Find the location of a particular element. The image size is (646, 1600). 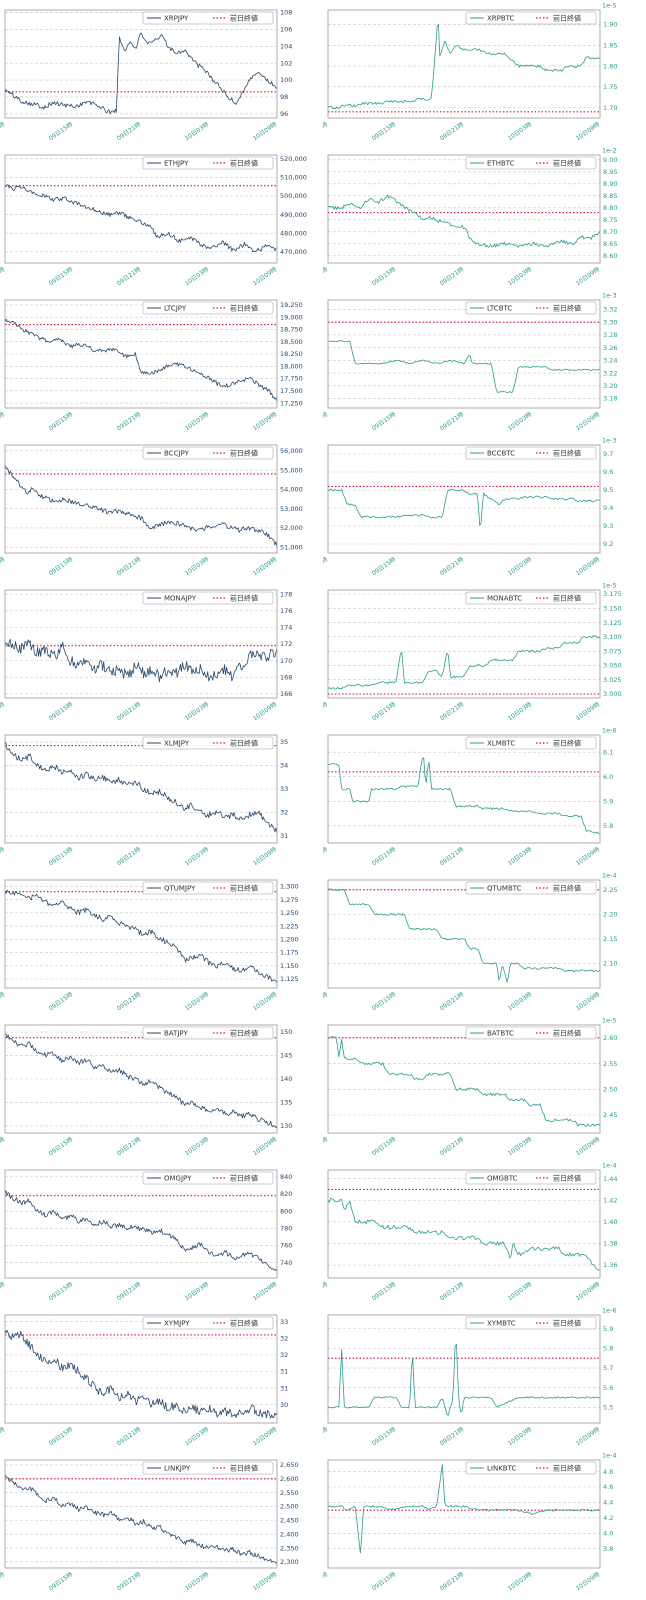

y-tick-label: 145 is located at coordinates (286, 1056).